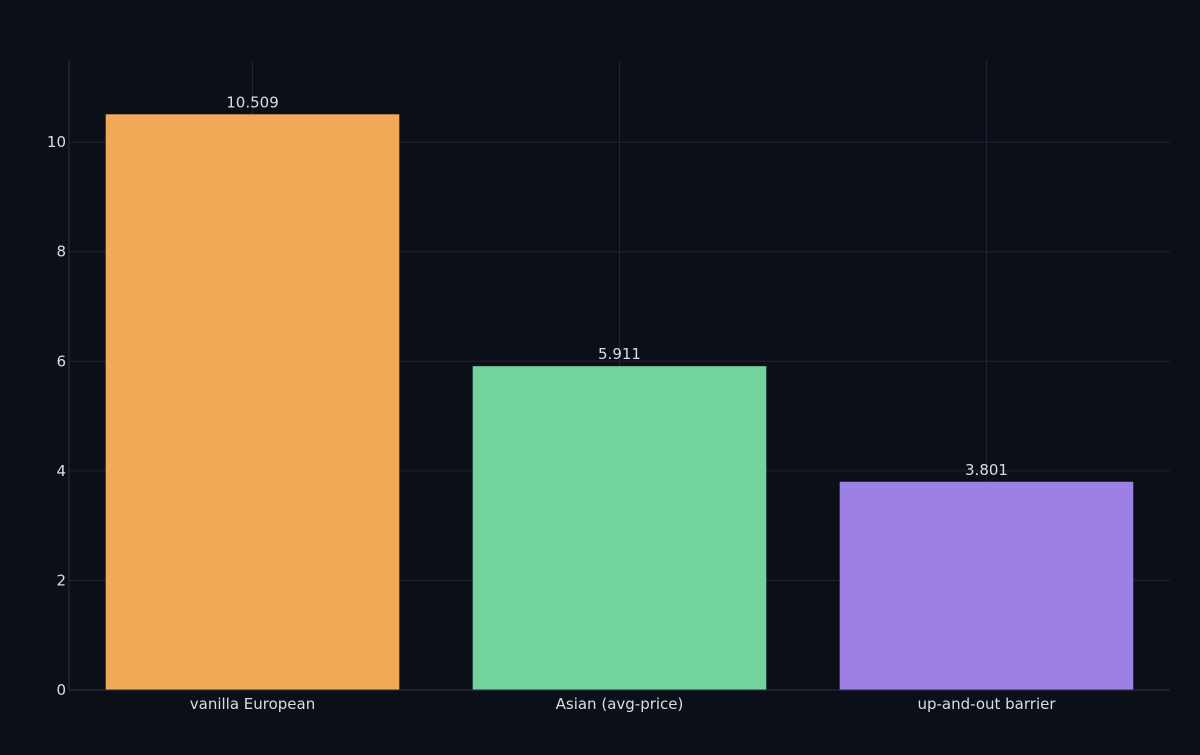 The width and height of the screenshot is (1200, 755). Describe the element at coordinates (61, 580) in the screenshot. I see `y-tick-label: 2` at that location.